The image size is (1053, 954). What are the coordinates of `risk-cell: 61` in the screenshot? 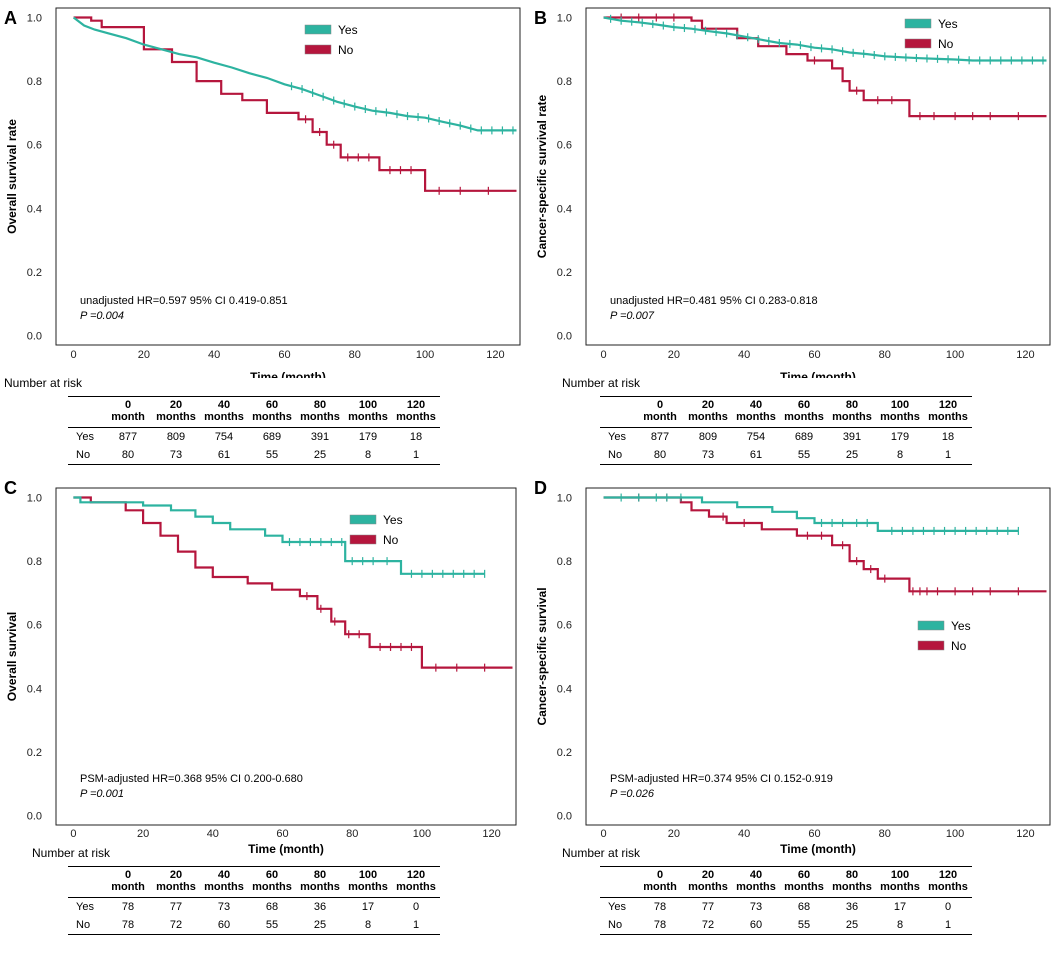 It's located at (224, 455).